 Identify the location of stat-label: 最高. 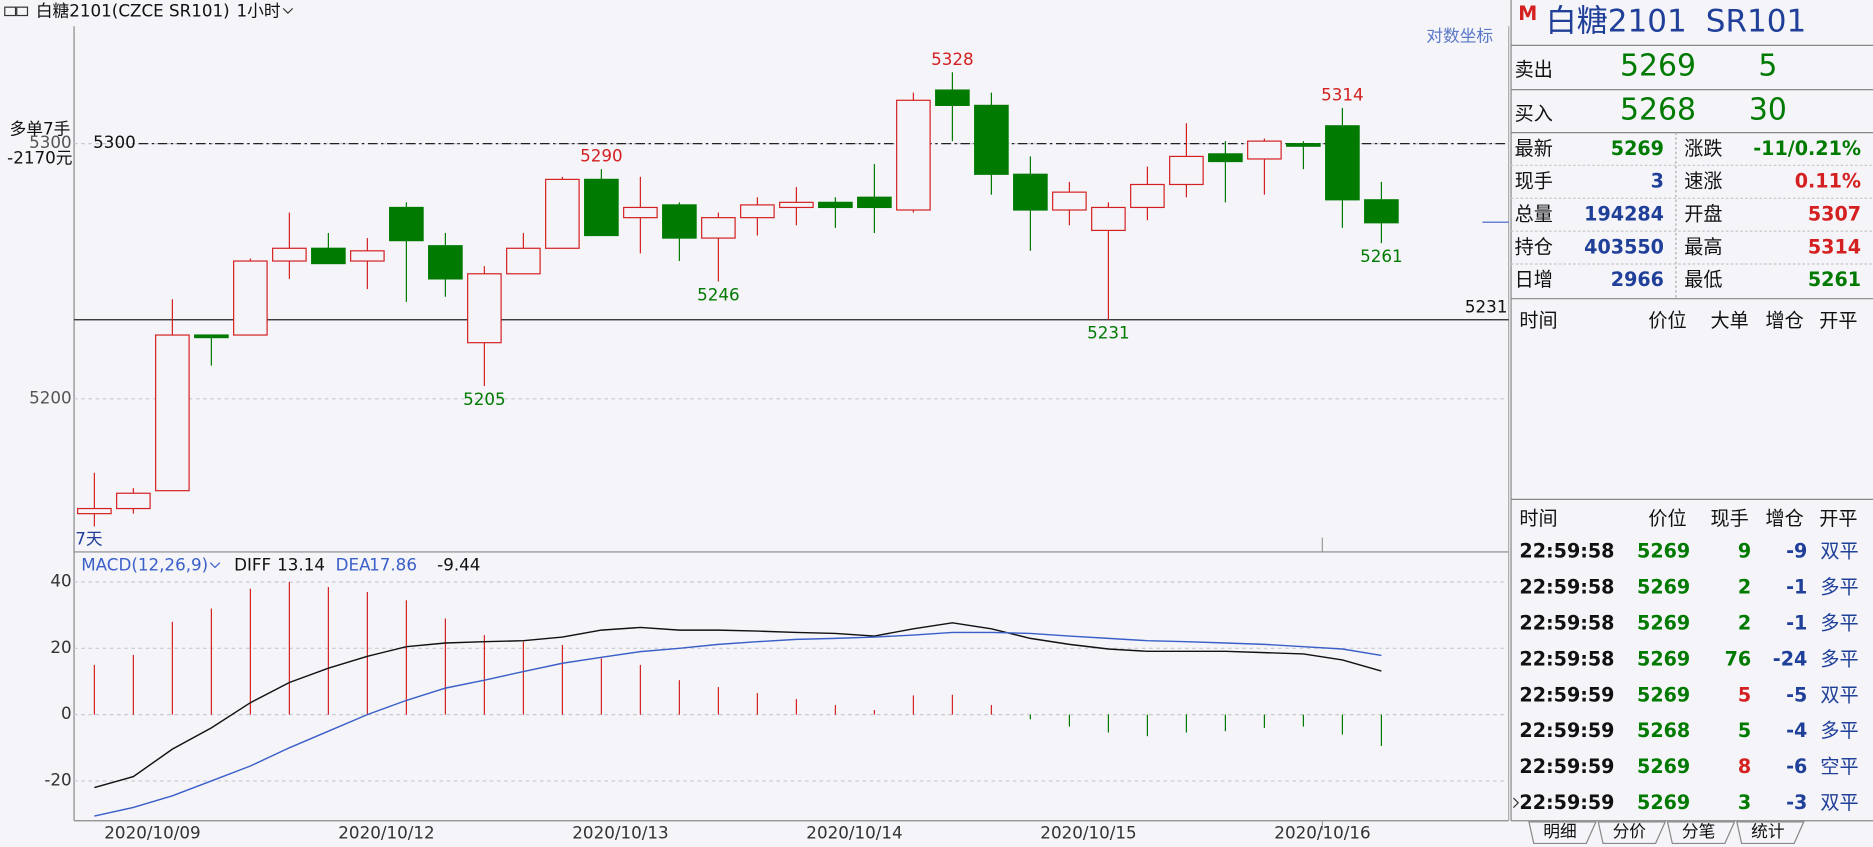
(1703, 246).